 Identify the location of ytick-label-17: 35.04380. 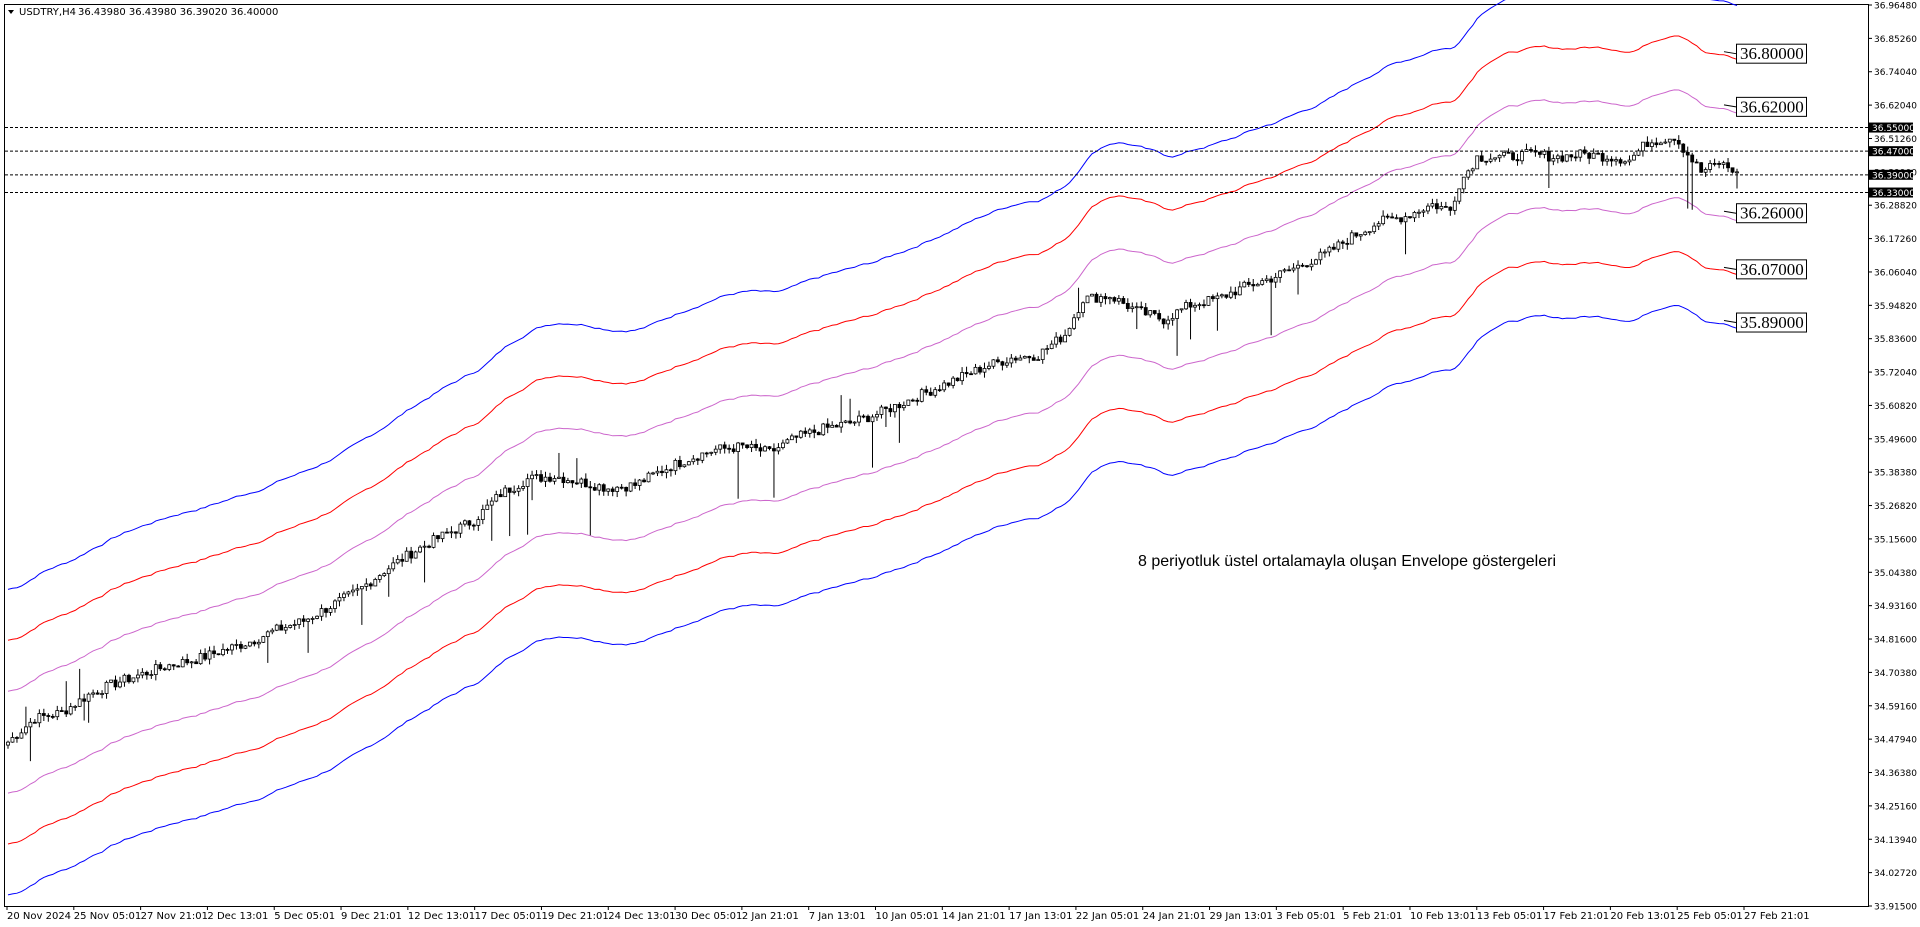
(1895, 574).